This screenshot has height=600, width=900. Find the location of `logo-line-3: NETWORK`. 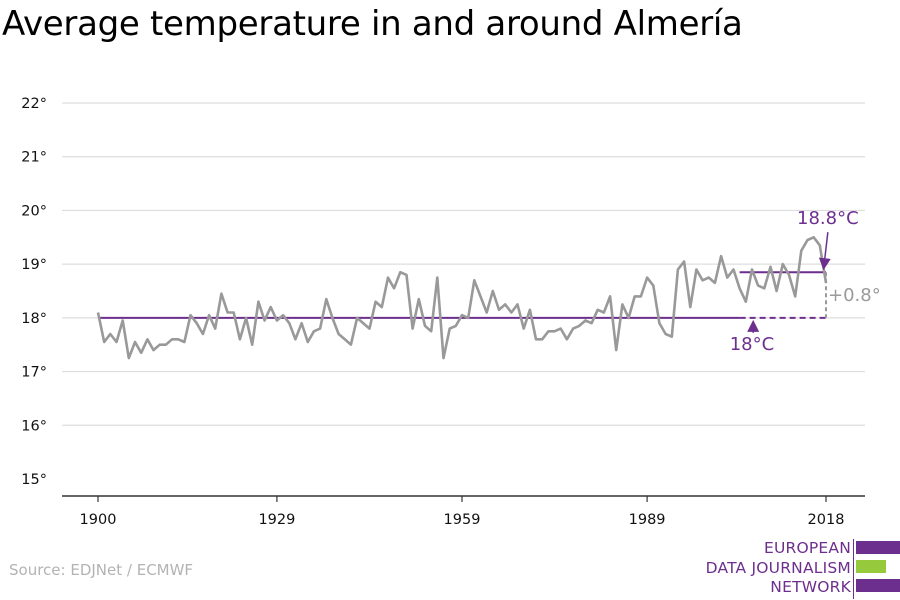

logo-line-3: NETWORK is located at coordinates (810, 587).